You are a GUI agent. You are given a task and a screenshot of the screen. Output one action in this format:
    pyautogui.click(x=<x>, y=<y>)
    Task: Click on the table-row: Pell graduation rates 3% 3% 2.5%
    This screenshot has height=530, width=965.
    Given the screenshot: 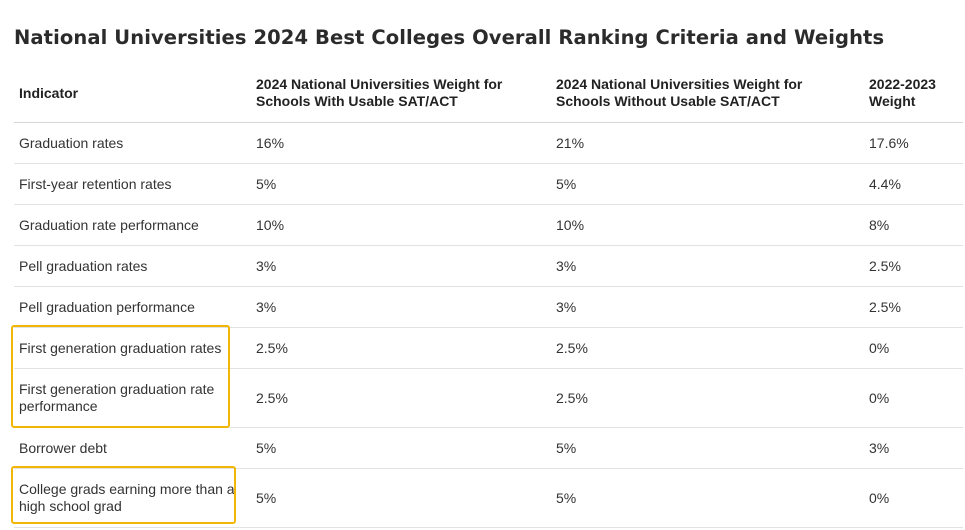 What is the action you would take?
    pyautogui.click(x=488, y=266)
    